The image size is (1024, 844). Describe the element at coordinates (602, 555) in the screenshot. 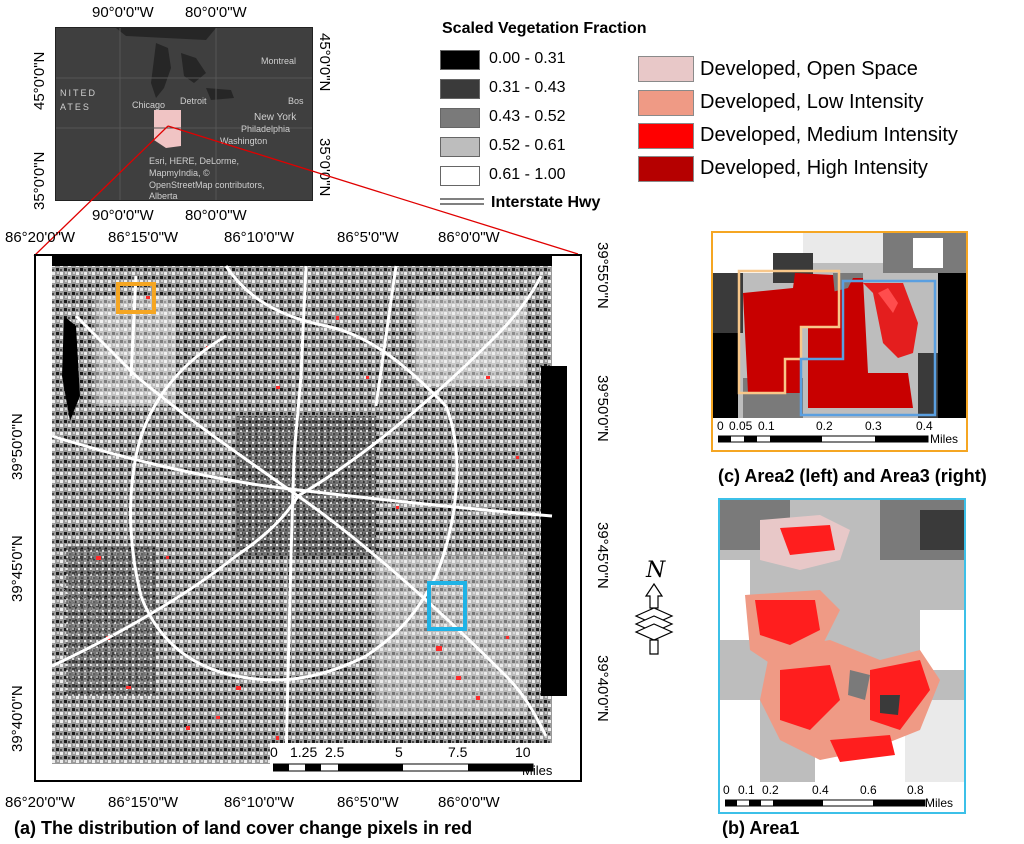

I see `main-right-tick-3: 39°45'0"N` at that location.